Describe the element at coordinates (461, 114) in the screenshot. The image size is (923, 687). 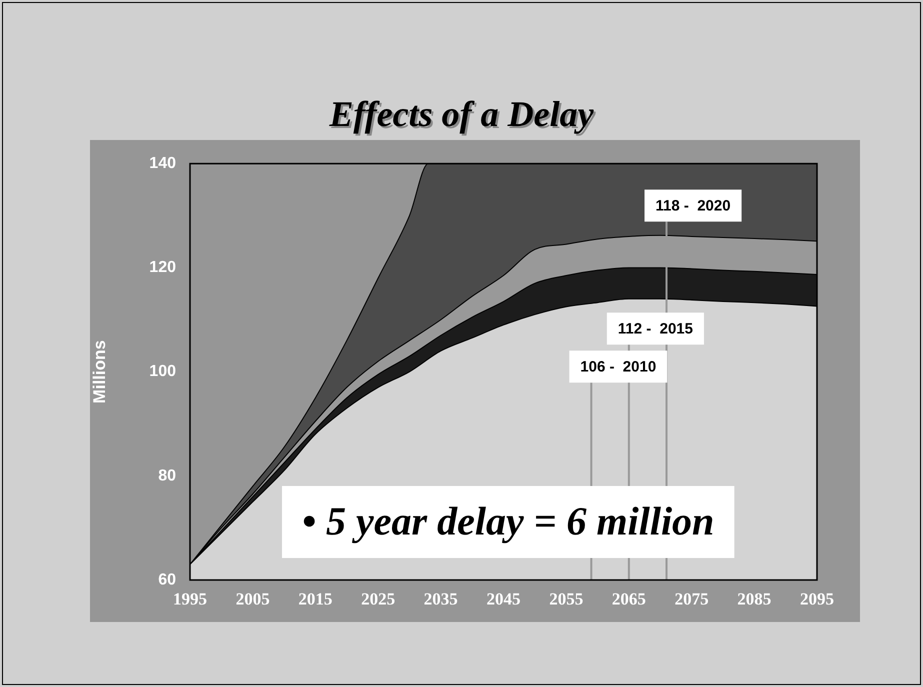
I see `chart-title: Effects of a Delay` at that location.